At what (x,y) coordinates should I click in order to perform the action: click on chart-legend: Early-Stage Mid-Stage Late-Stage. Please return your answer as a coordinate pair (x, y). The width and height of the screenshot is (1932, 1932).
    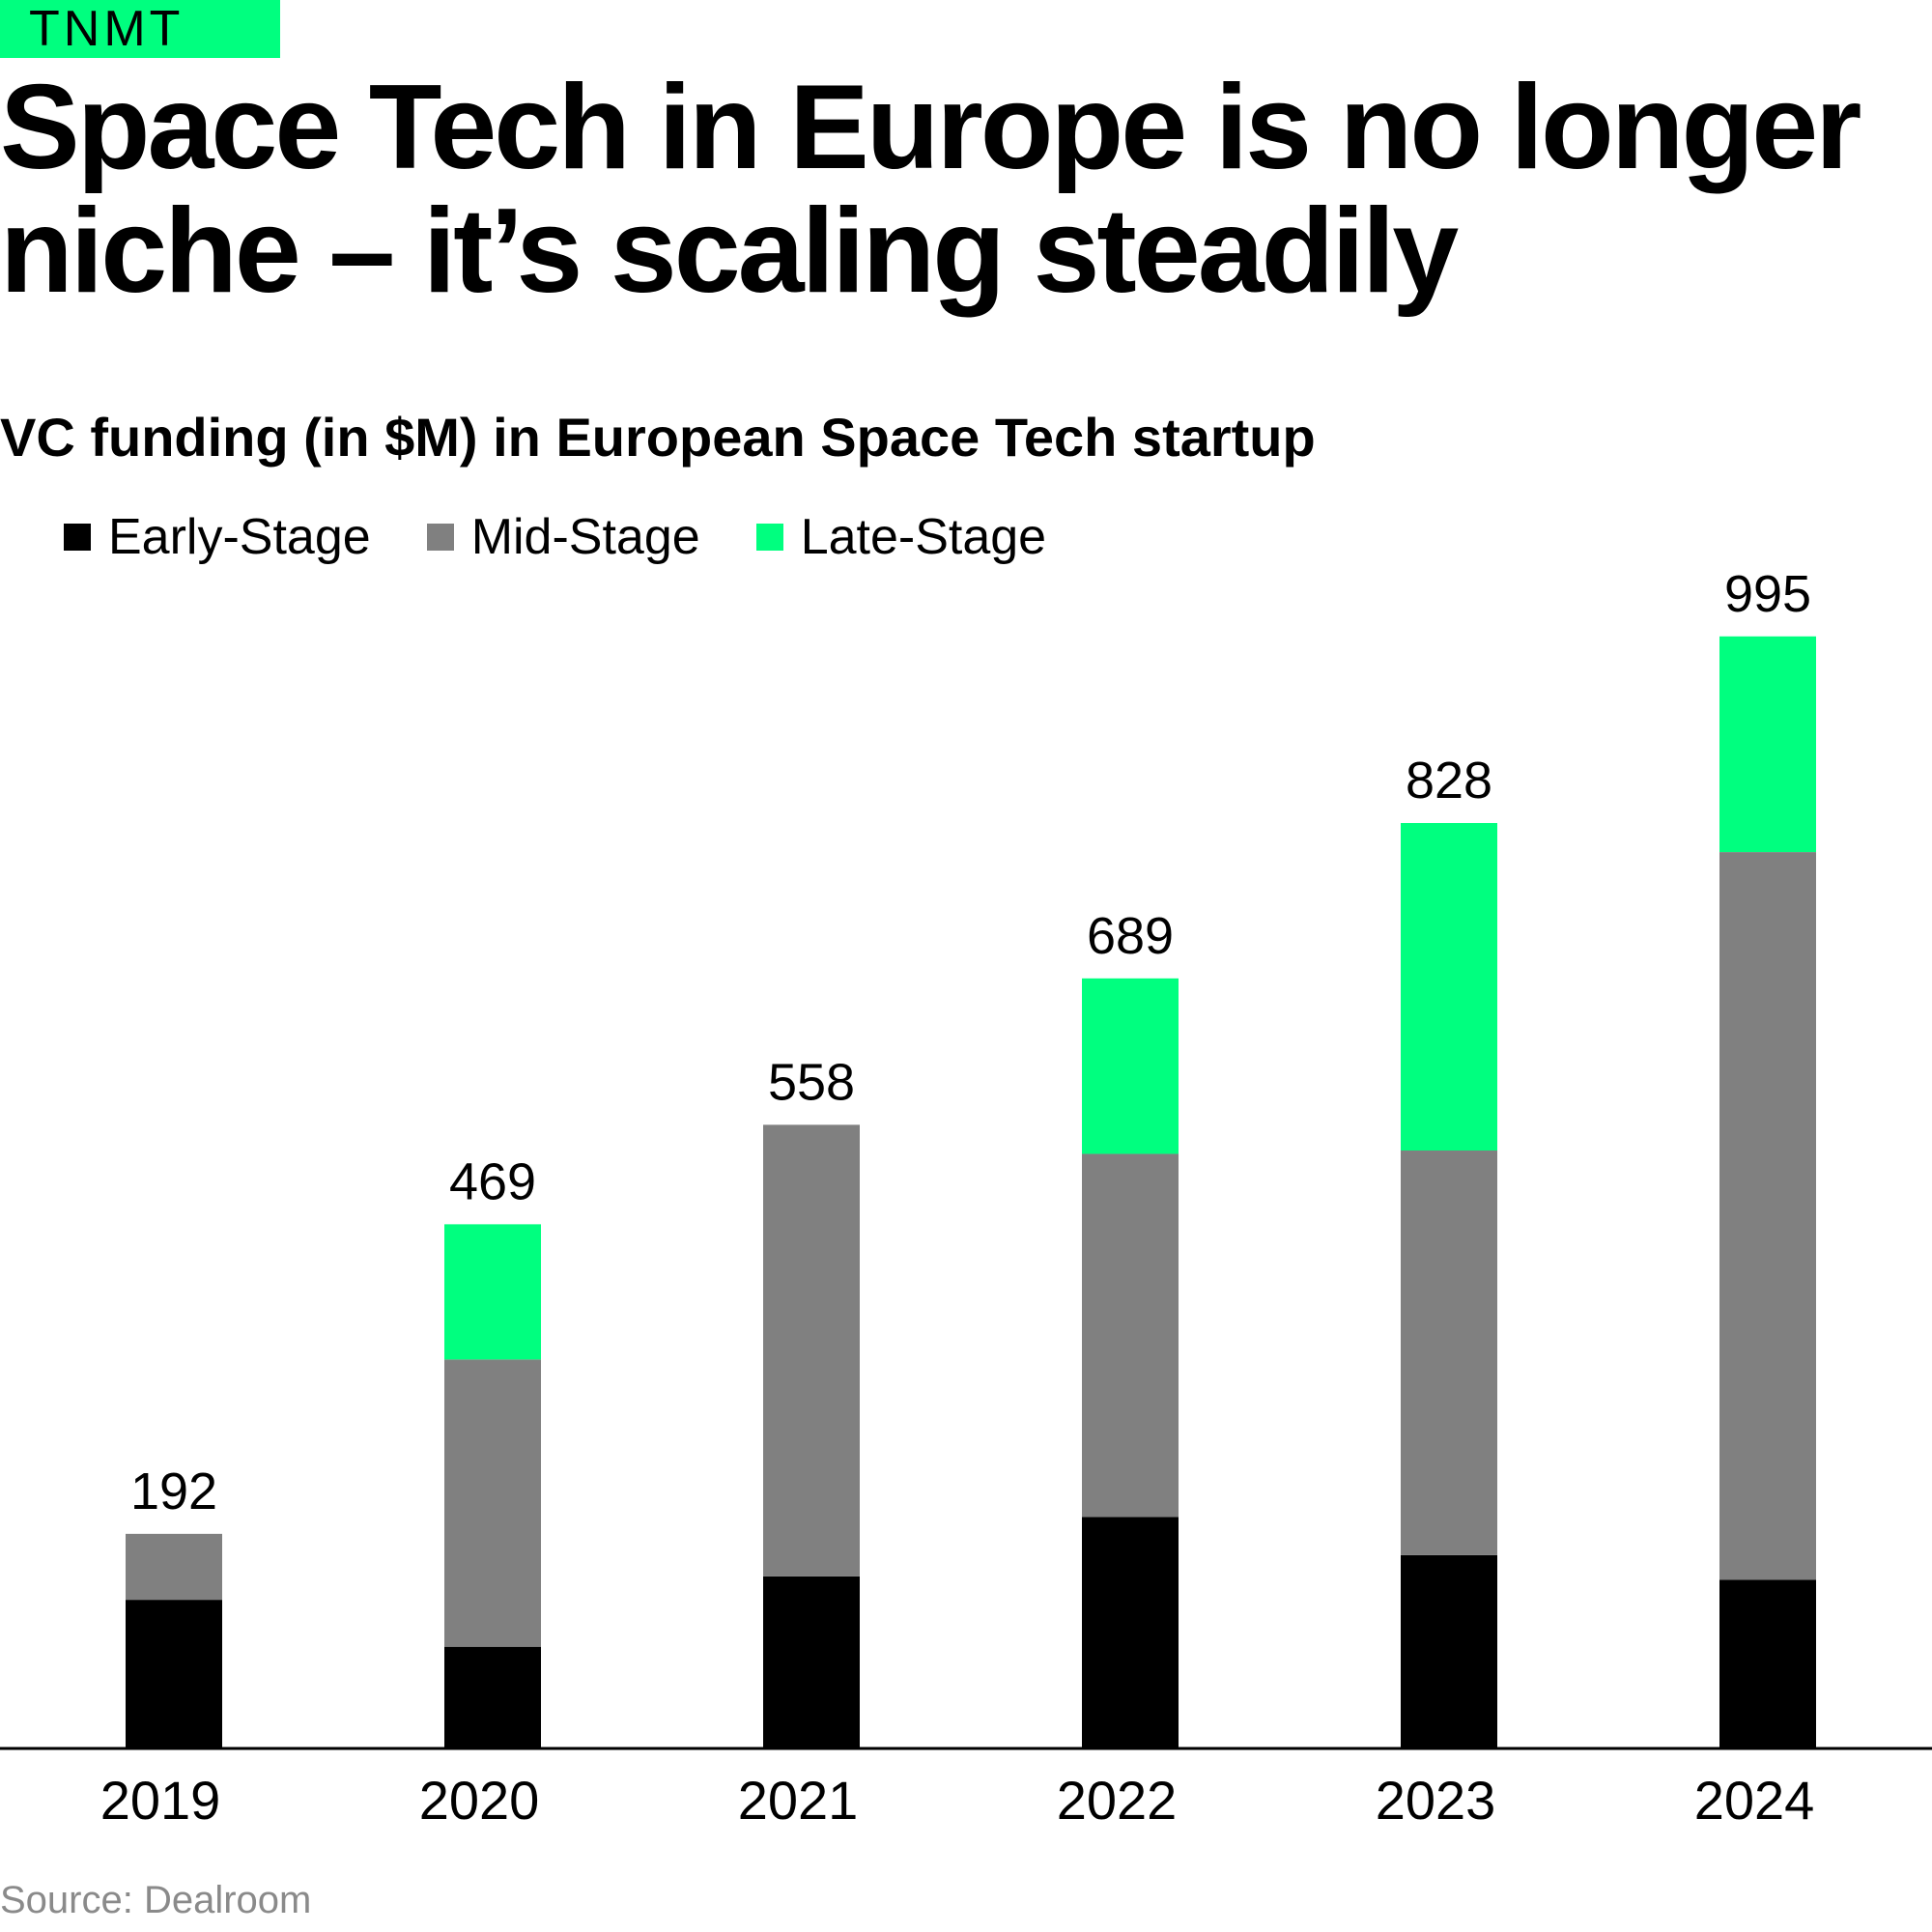
    Looking at the image, I should click on (555, 537).